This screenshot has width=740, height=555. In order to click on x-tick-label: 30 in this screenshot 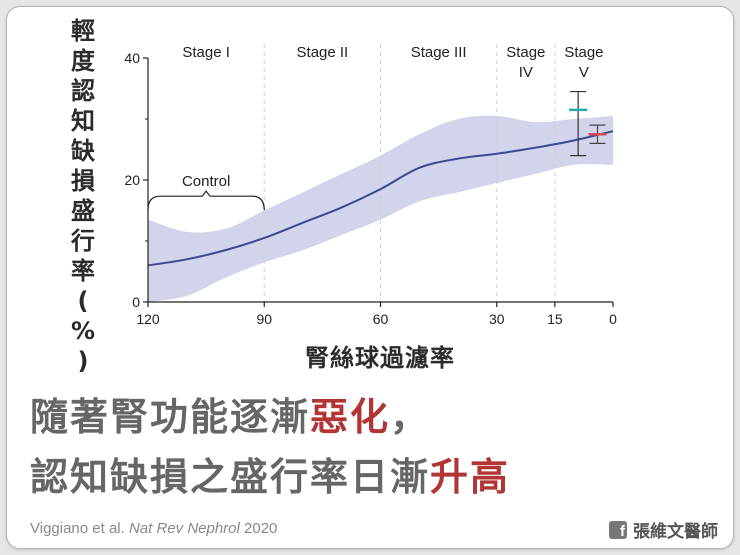, I will do `click(497, 319)`.